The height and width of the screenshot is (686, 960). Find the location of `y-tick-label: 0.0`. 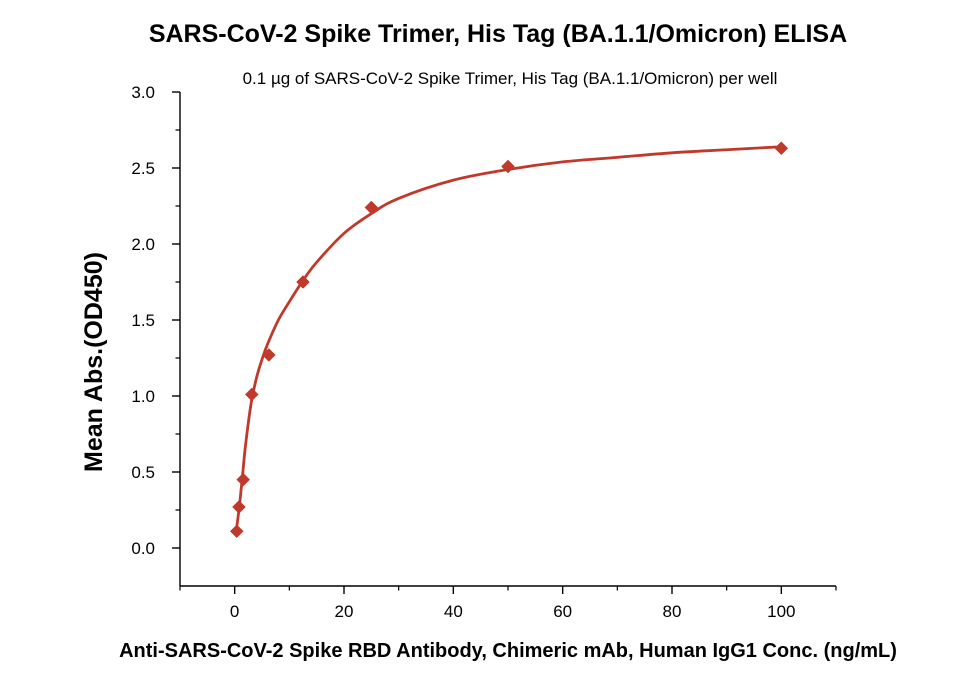

y-tick-label: 0.0 is located at coordinates (143, 548).